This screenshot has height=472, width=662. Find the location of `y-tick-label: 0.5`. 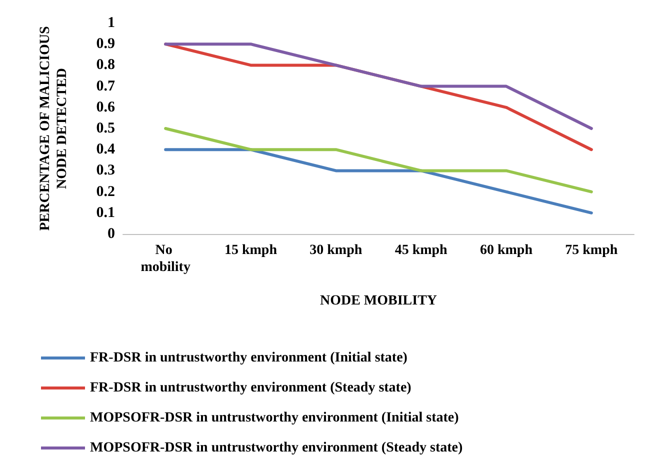

y-tick-label: 0.5 is located at coordinates (105, 128).